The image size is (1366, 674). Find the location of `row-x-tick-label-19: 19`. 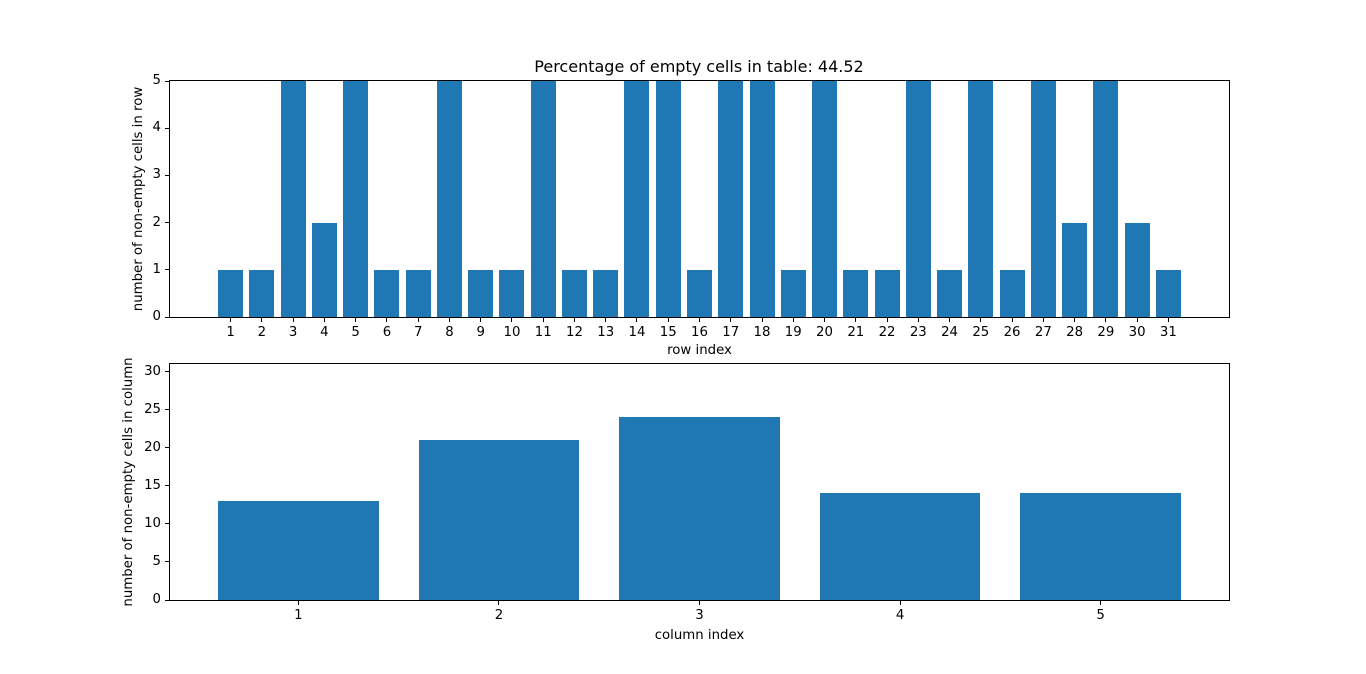

row-x-tick-label-19: 19 is located at coordinates (793, 332).